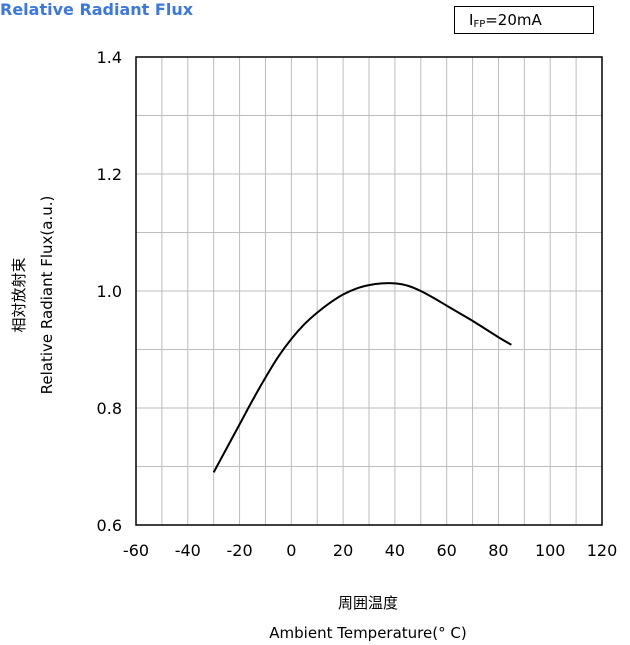  Describe the element at coordinates (97, 9) in the screenshot. I see `chart-title: Relative Radiant Flux` at that location.